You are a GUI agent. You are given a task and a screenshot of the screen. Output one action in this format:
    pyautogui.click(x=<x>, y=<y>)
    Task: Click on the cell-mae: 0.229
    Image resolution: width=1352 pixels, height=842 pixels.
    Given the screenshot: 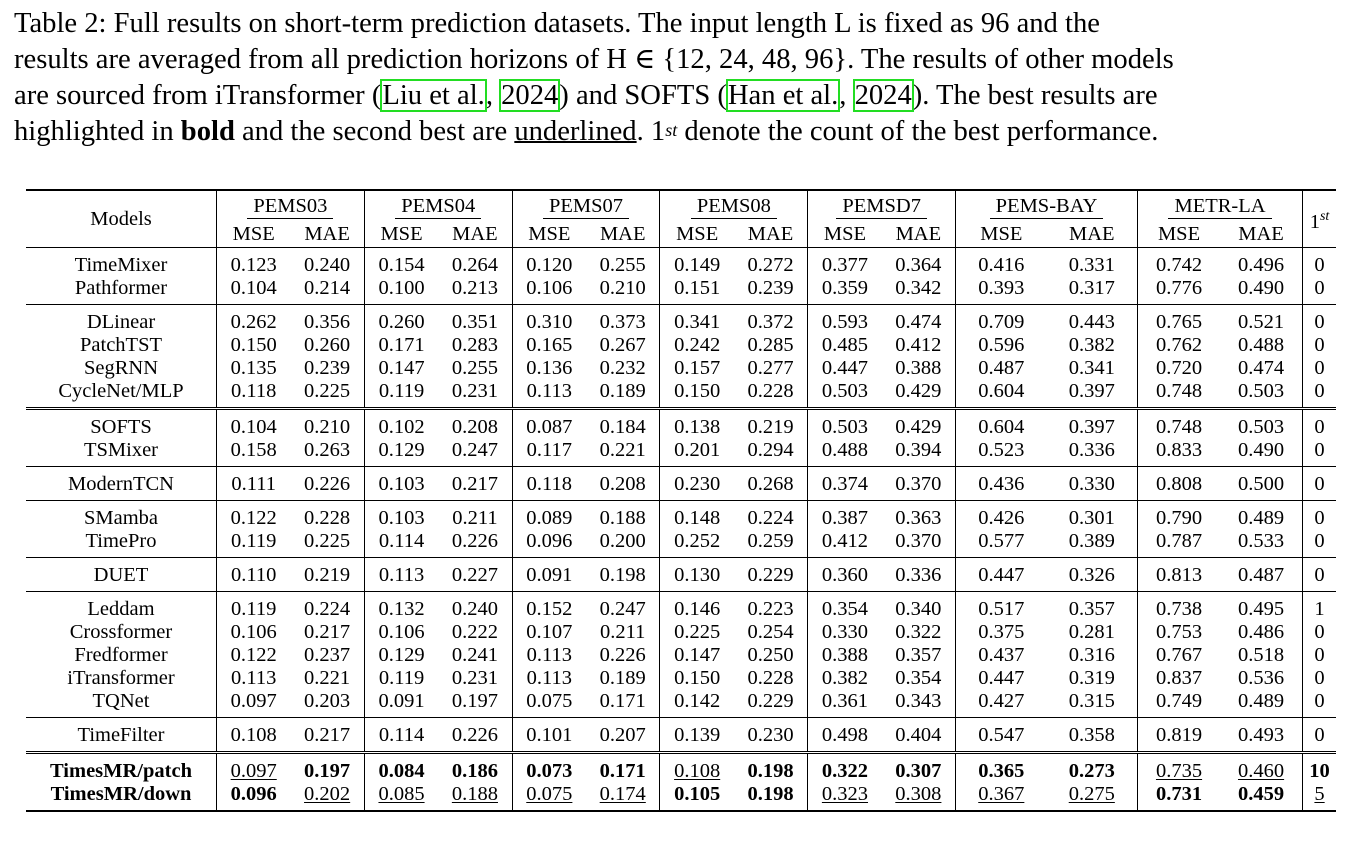 What is the action you would take?
    pyautogui.click(x=771, y=574)
    